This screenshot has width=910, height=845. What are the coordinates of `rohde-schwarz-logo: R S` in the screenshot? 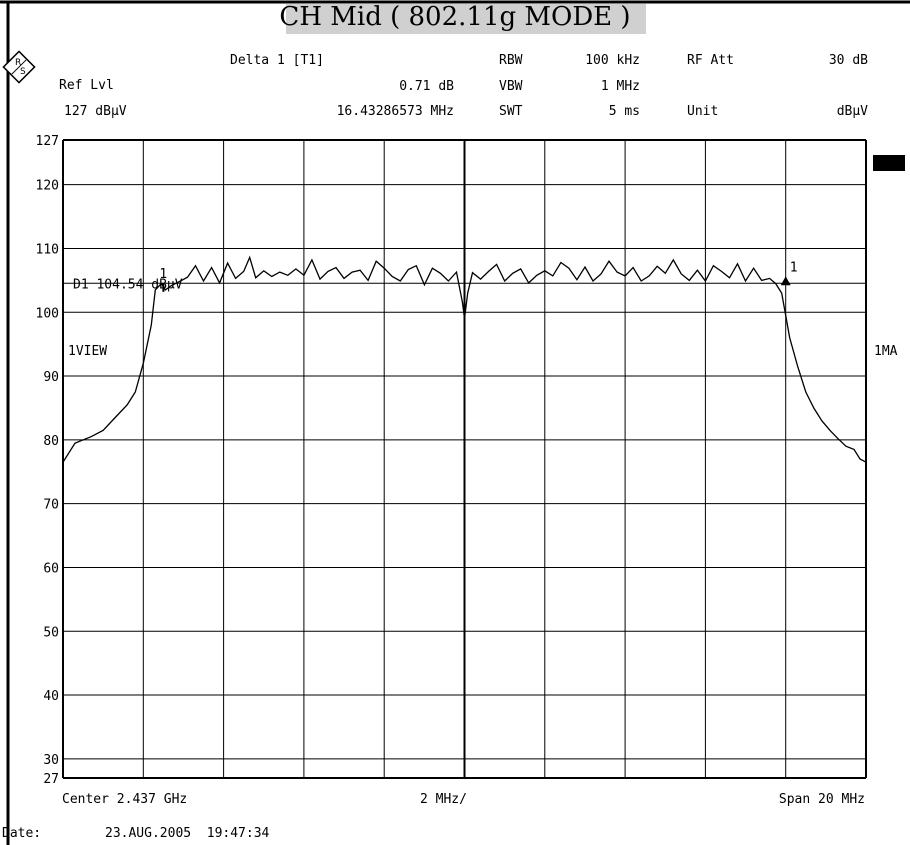 It's located at (19, 67).